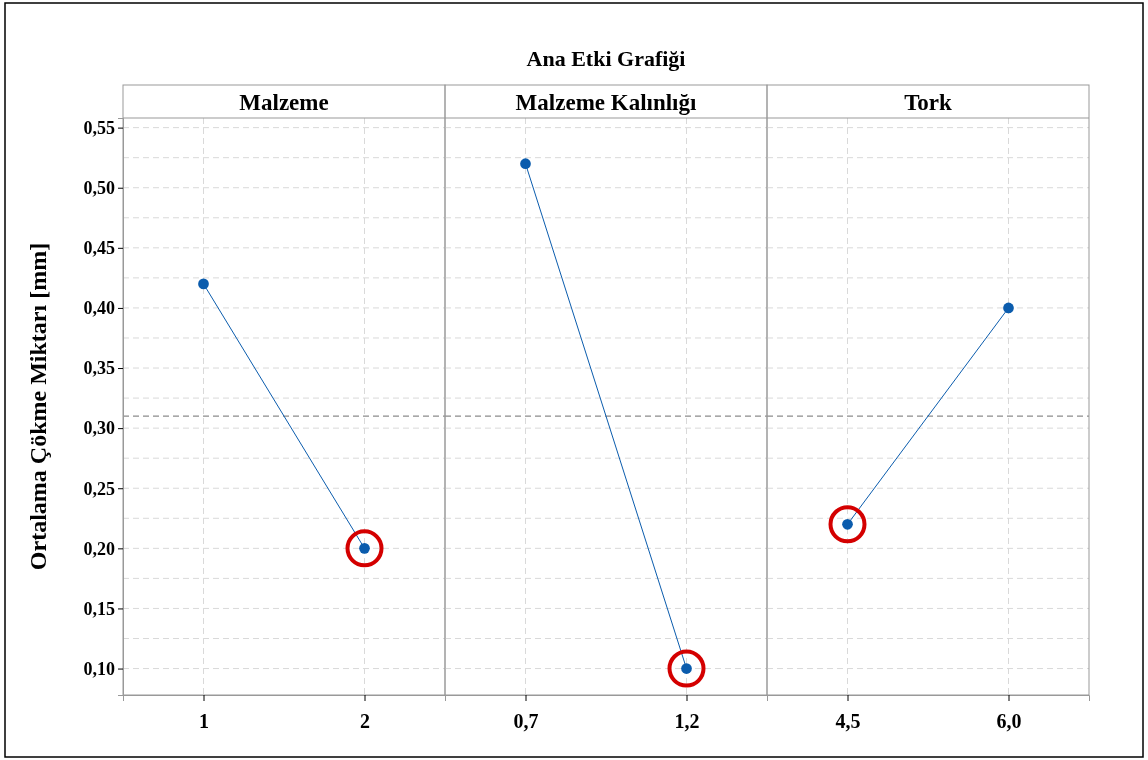  I want to click on x-tick-label: 1, so click(204, 721).